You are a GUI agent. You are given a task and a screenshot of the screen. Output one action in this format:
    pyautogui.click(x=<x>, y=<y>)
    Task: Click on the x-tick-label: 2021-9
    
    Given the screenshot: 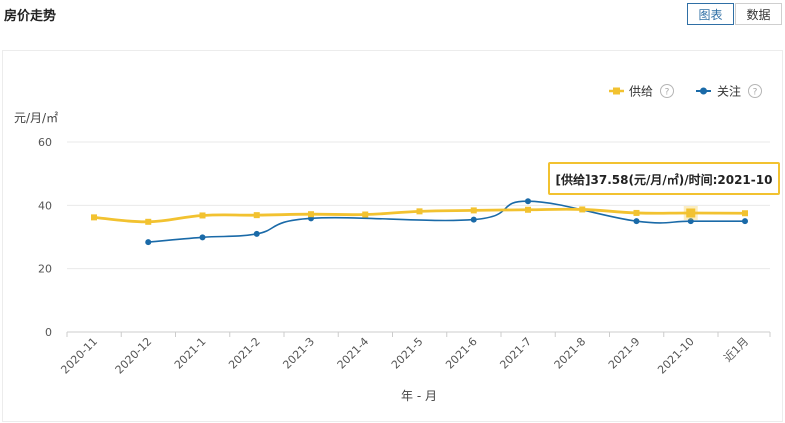 What is the action you would take?
    pyautogui.click(x=624, y=353)
    